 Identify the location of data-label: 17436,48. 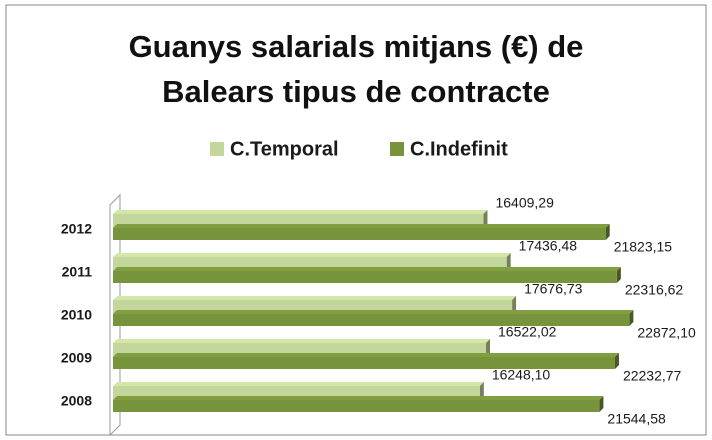
(548, 246).